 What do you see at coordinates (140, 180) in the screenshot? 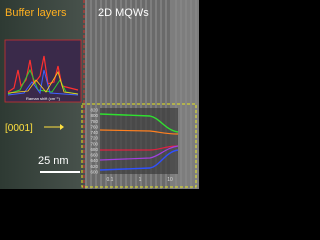
I see `x-tick-label: 1` at bounding box center [140, 180].